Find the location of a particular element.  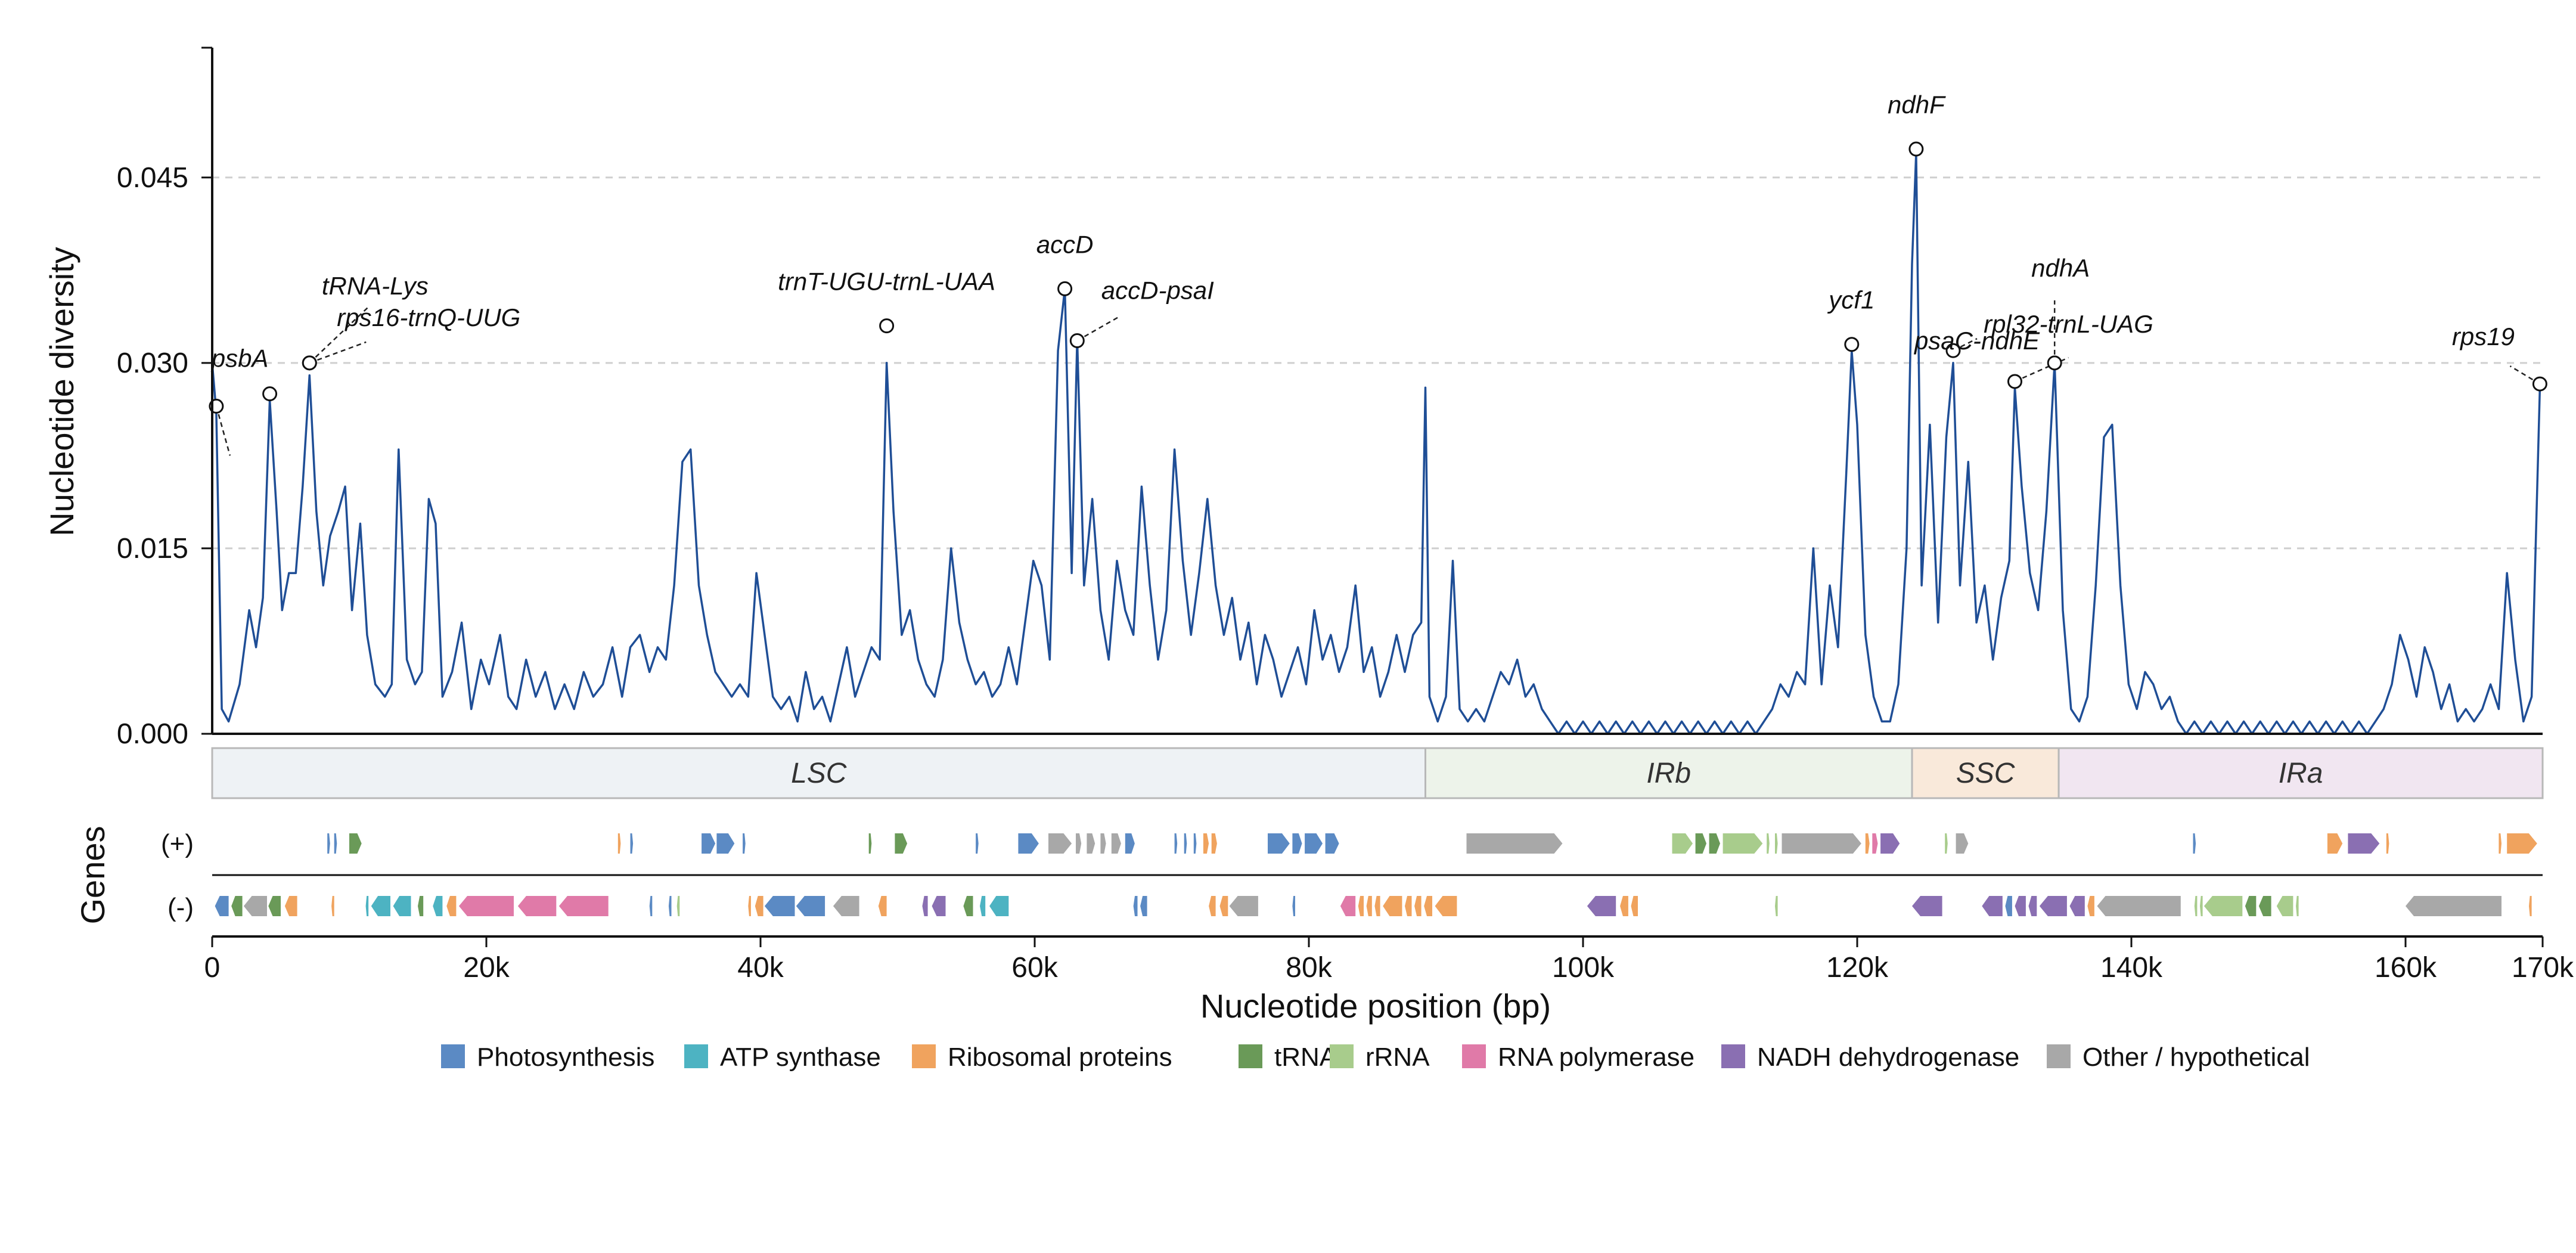

plus-strand-label: (+) is located at coordinates (177, 843).